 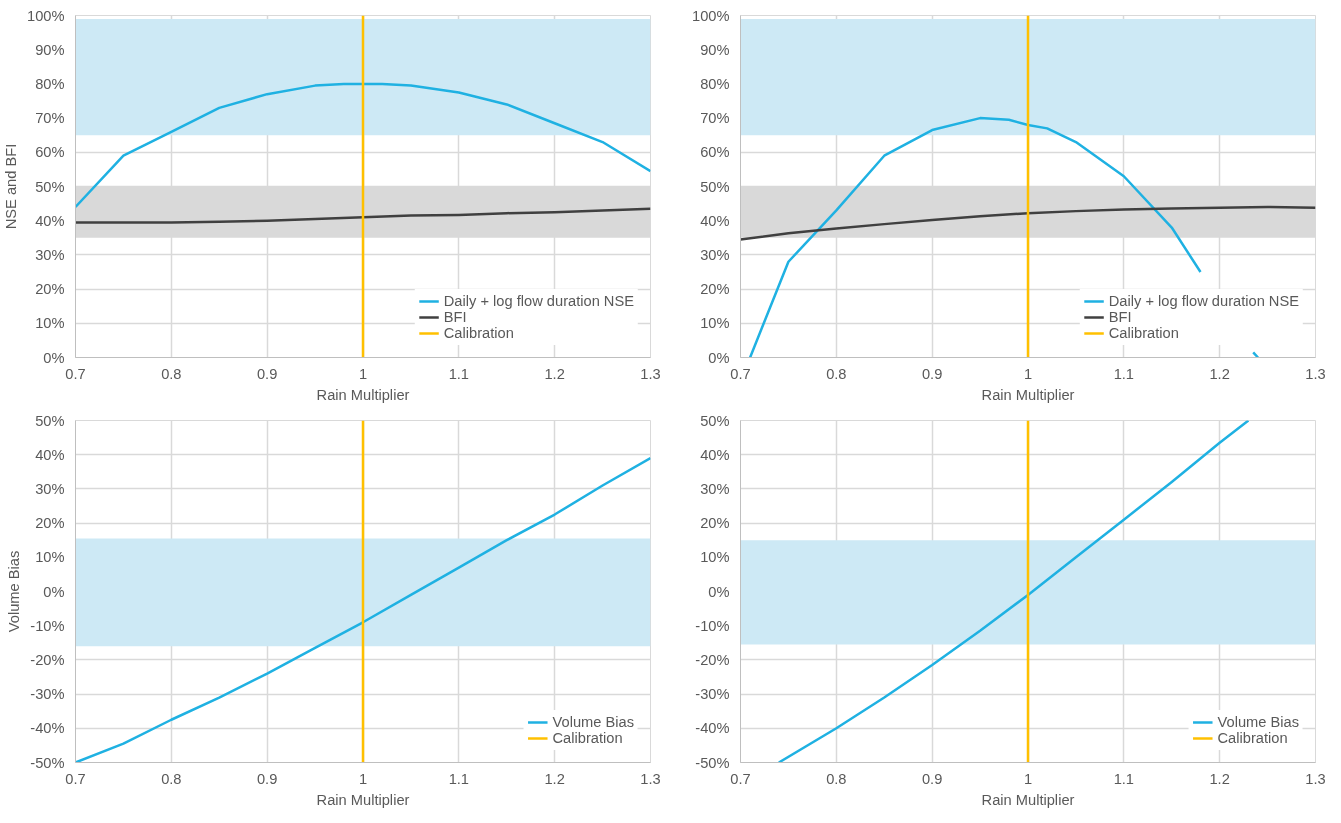 What do you see at coordinates (14, 591) in the screenshot?
I see `y-axis-title: Volume Bias` at bounding box center [14, 591].